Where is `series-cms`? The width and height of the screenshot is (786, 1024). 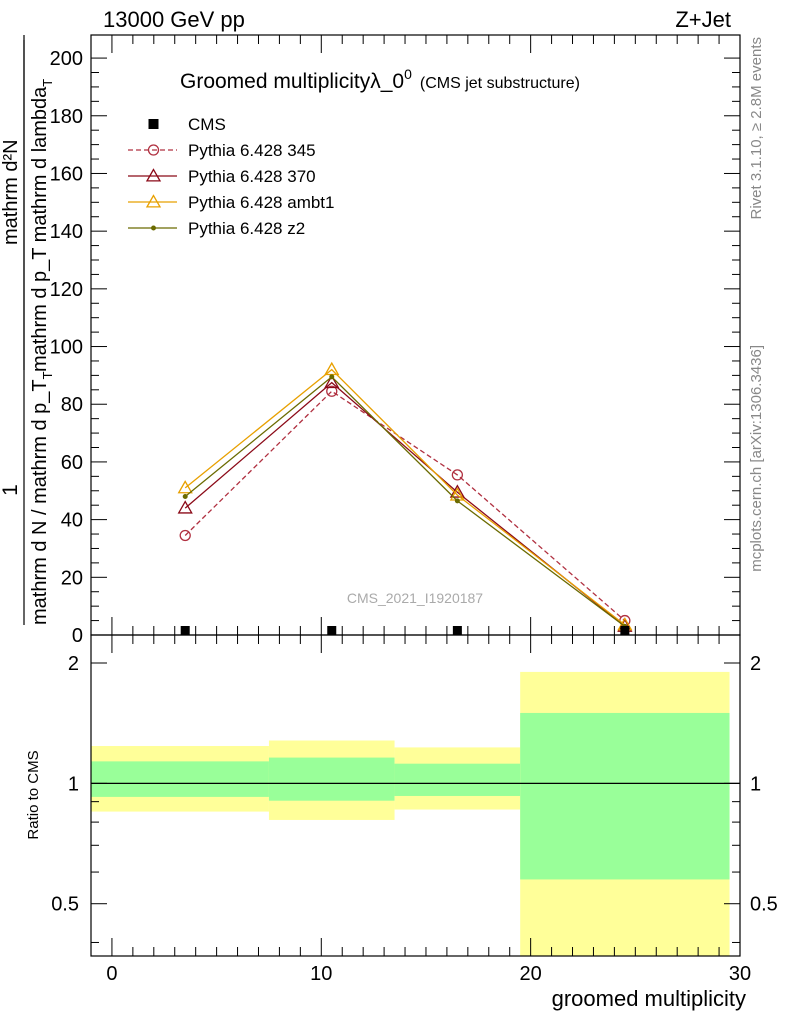
series-cms is located at coordinates (405, 630).